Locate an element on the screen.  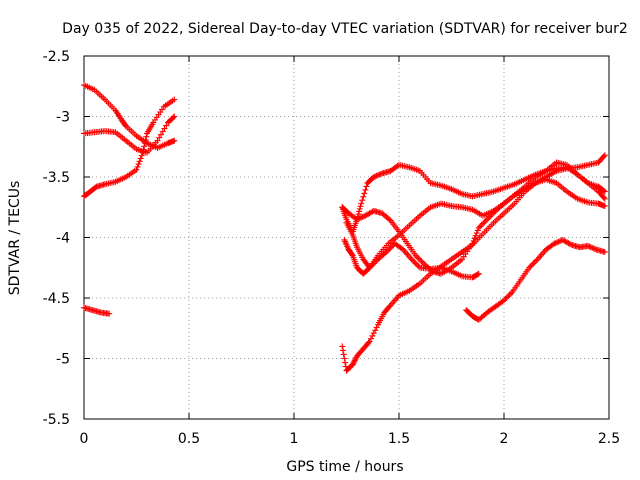
y-tick-labels: -2.5 -3 -3.5 -4 -4.5 -5 -5.5 is located at coordinates (56, 238).